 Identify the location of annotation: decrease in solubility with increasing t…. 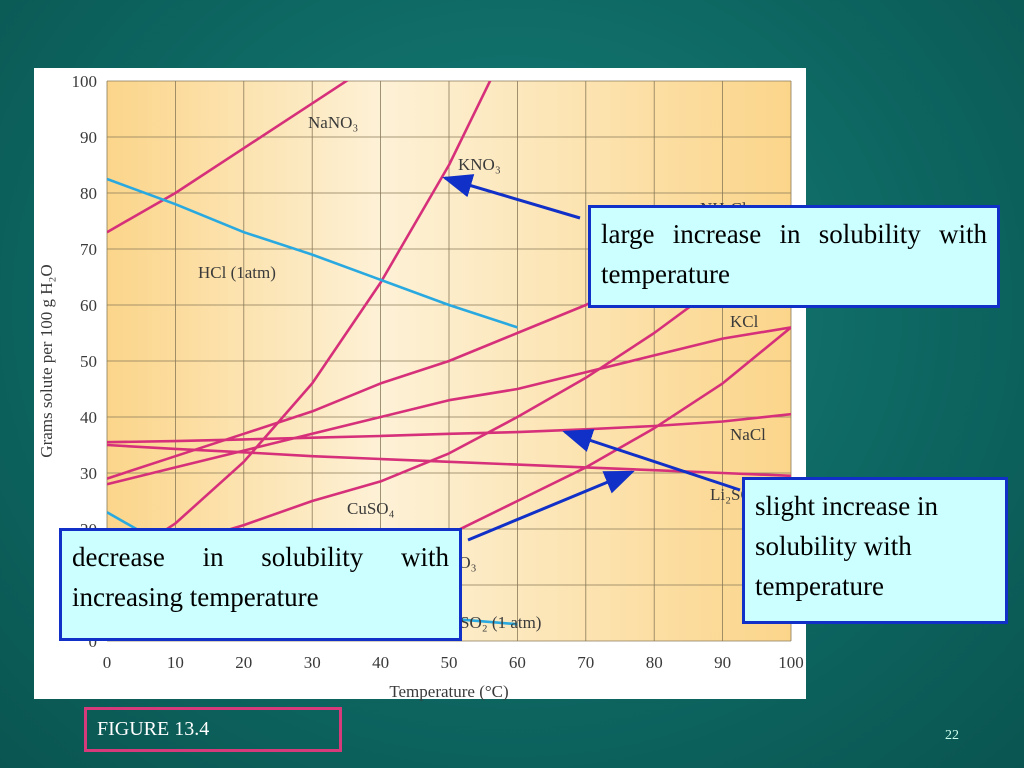
(260, 584).